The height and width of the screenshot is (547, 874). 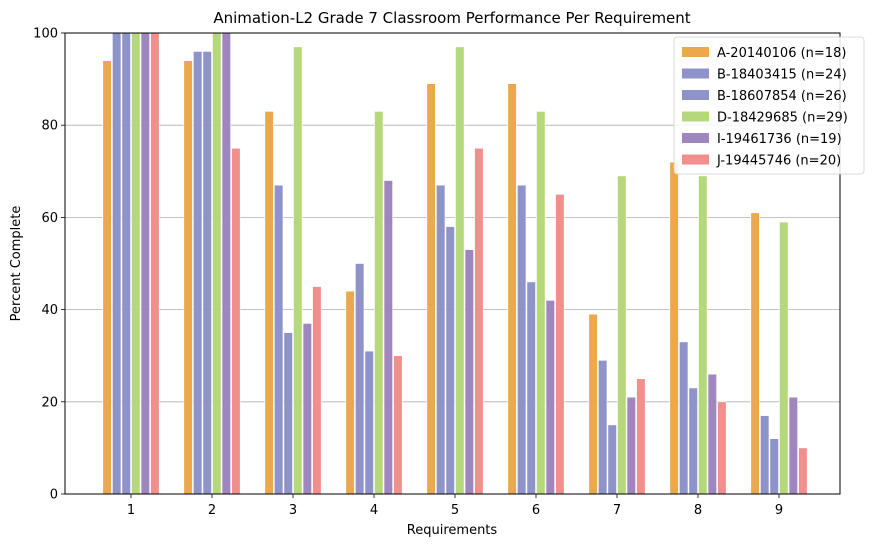 I want to click on x-tick-label: 3, so click(x=293, y=510).